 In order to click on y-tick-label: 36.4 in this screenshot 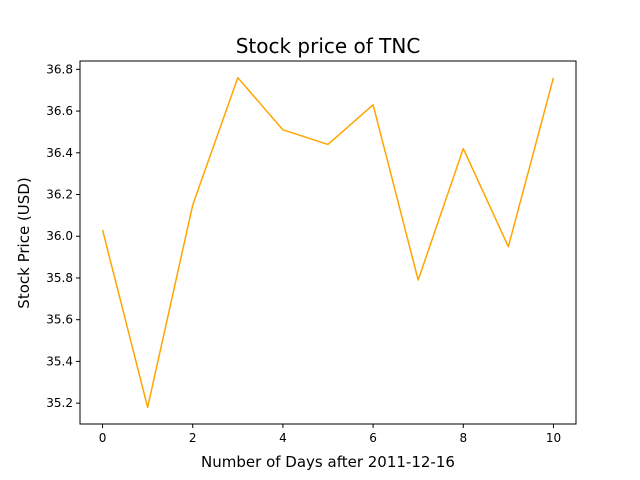, I will do `click(59, 153)`.